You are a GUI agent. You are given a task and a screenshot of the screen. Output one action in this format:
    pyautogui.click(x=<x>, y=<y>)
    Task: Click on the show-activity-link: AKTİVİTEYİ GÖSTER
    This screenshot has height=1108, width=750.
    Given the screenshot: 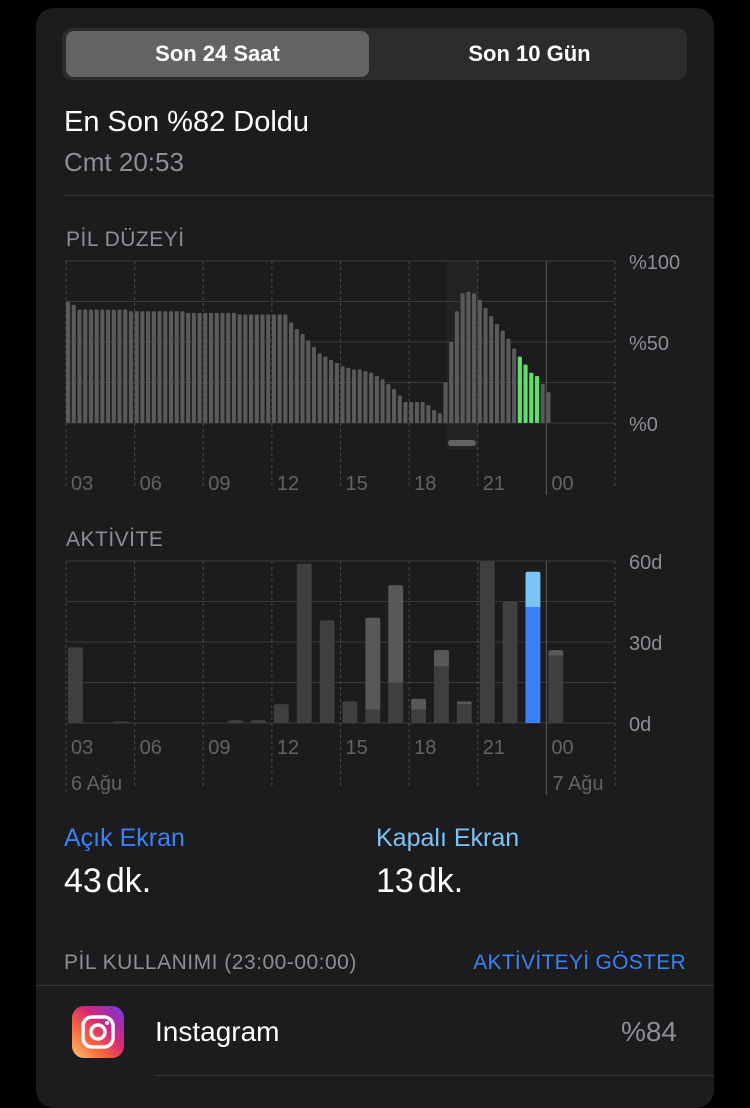 What is the action you would take?
    pyautogui.click(x=579, y=962)
    